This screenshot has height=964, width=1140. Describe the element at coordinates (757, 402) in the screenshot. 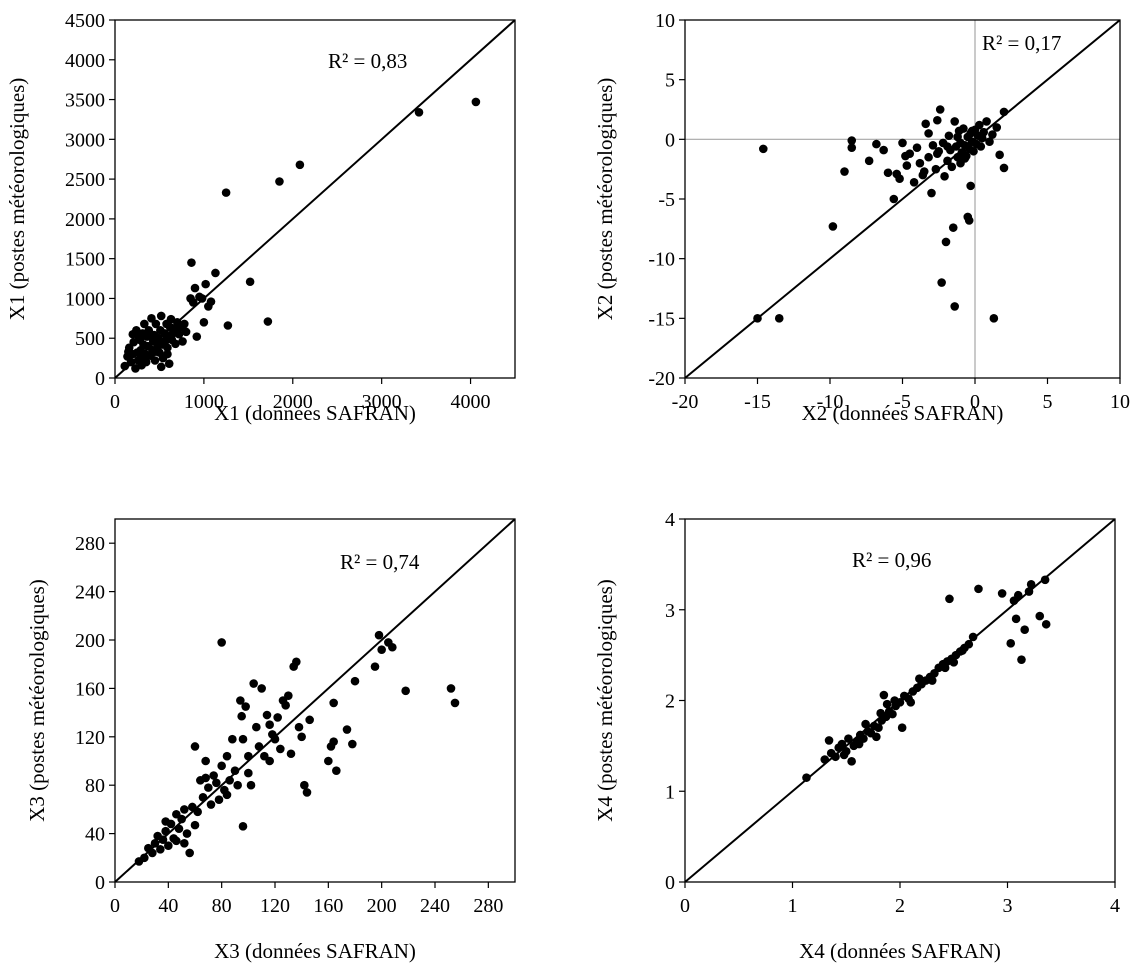

I see `x-tick-label: -15` at that location.